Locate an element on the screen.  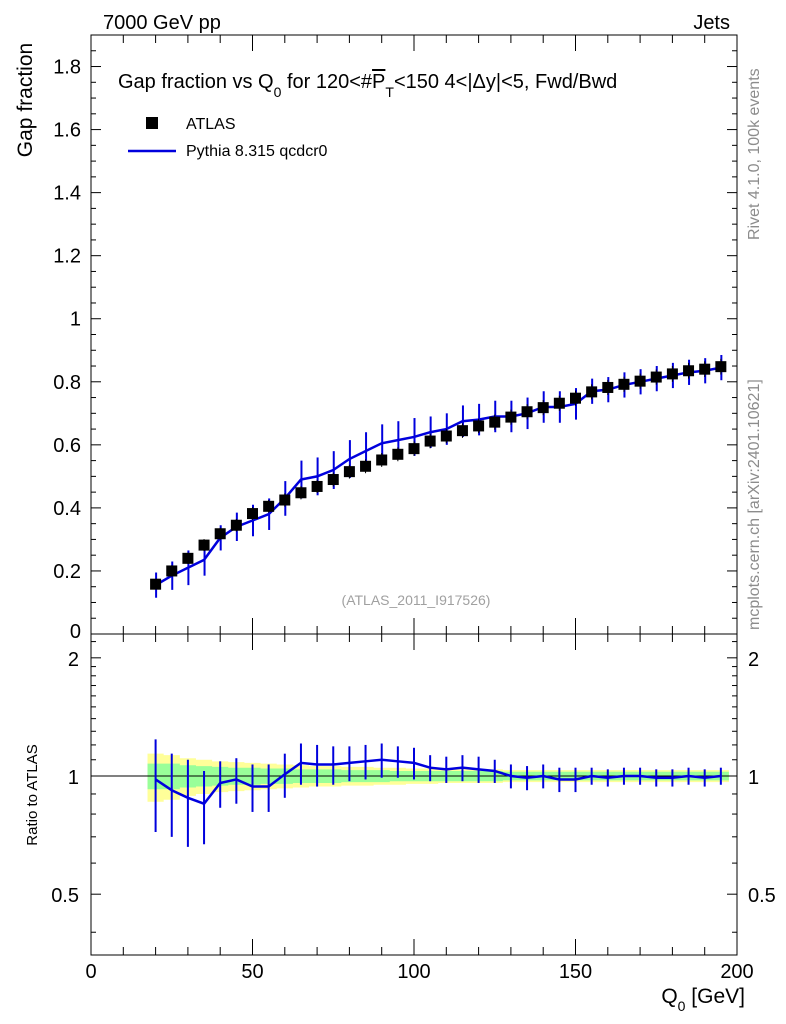
main-ytick-label: 0.4 is located at coordinates (67, 509).